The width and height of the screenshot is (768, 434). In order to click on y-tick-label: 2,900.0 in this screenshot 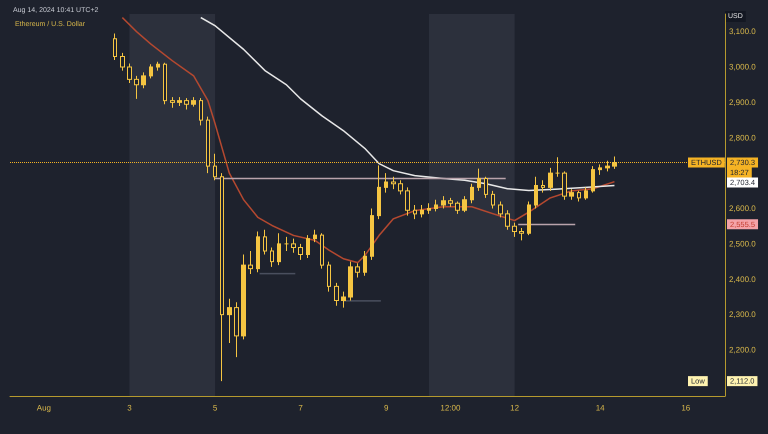, I will do `click(742, 102)`.